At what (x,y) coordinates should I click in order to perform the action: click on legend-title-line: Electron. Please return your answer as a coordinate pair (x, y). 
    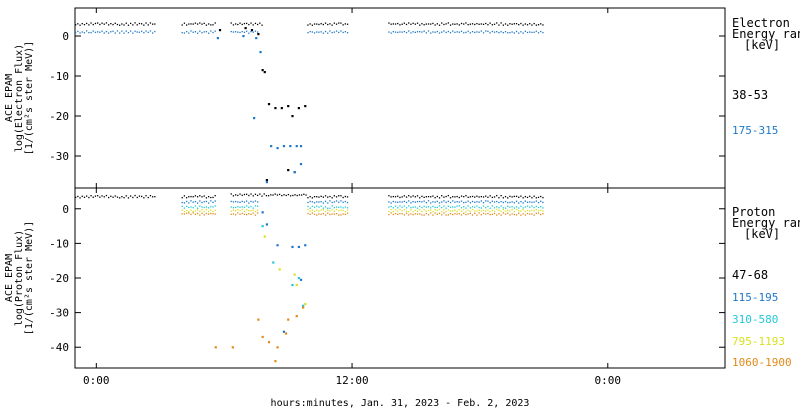
    Looking at the image, I should click on (761, 23).